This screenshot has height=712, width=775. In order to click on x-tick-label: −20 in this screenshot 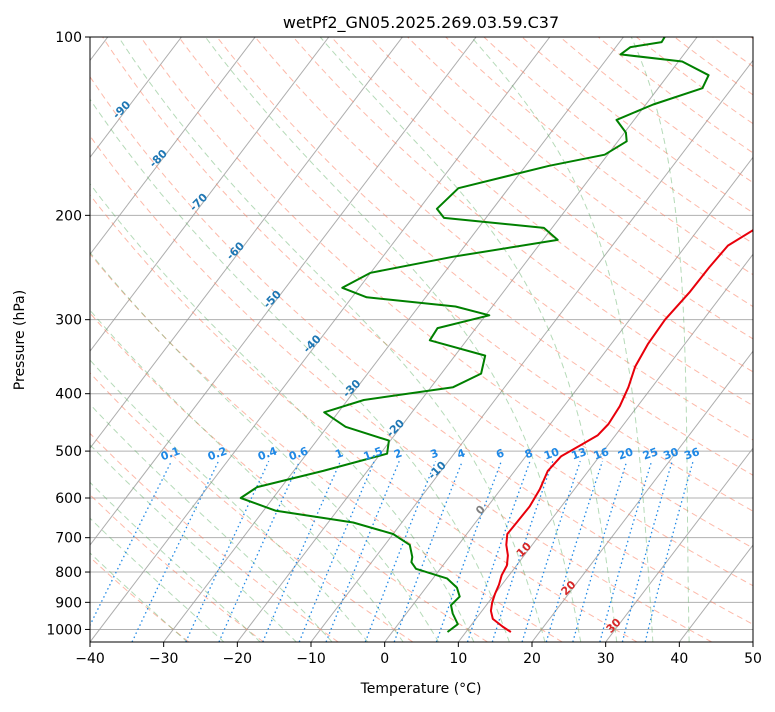, I will do `click(238, 659)`.